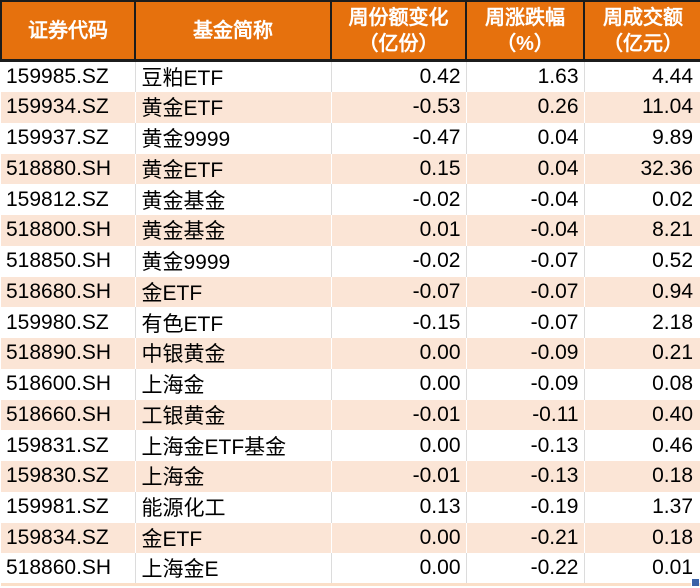 Image resolution: width=700 pixels, height=588 pixels. Describe the element at coordinates (642, 445) in the screenshot. I see `turnover-cell: 0.46` at that location.